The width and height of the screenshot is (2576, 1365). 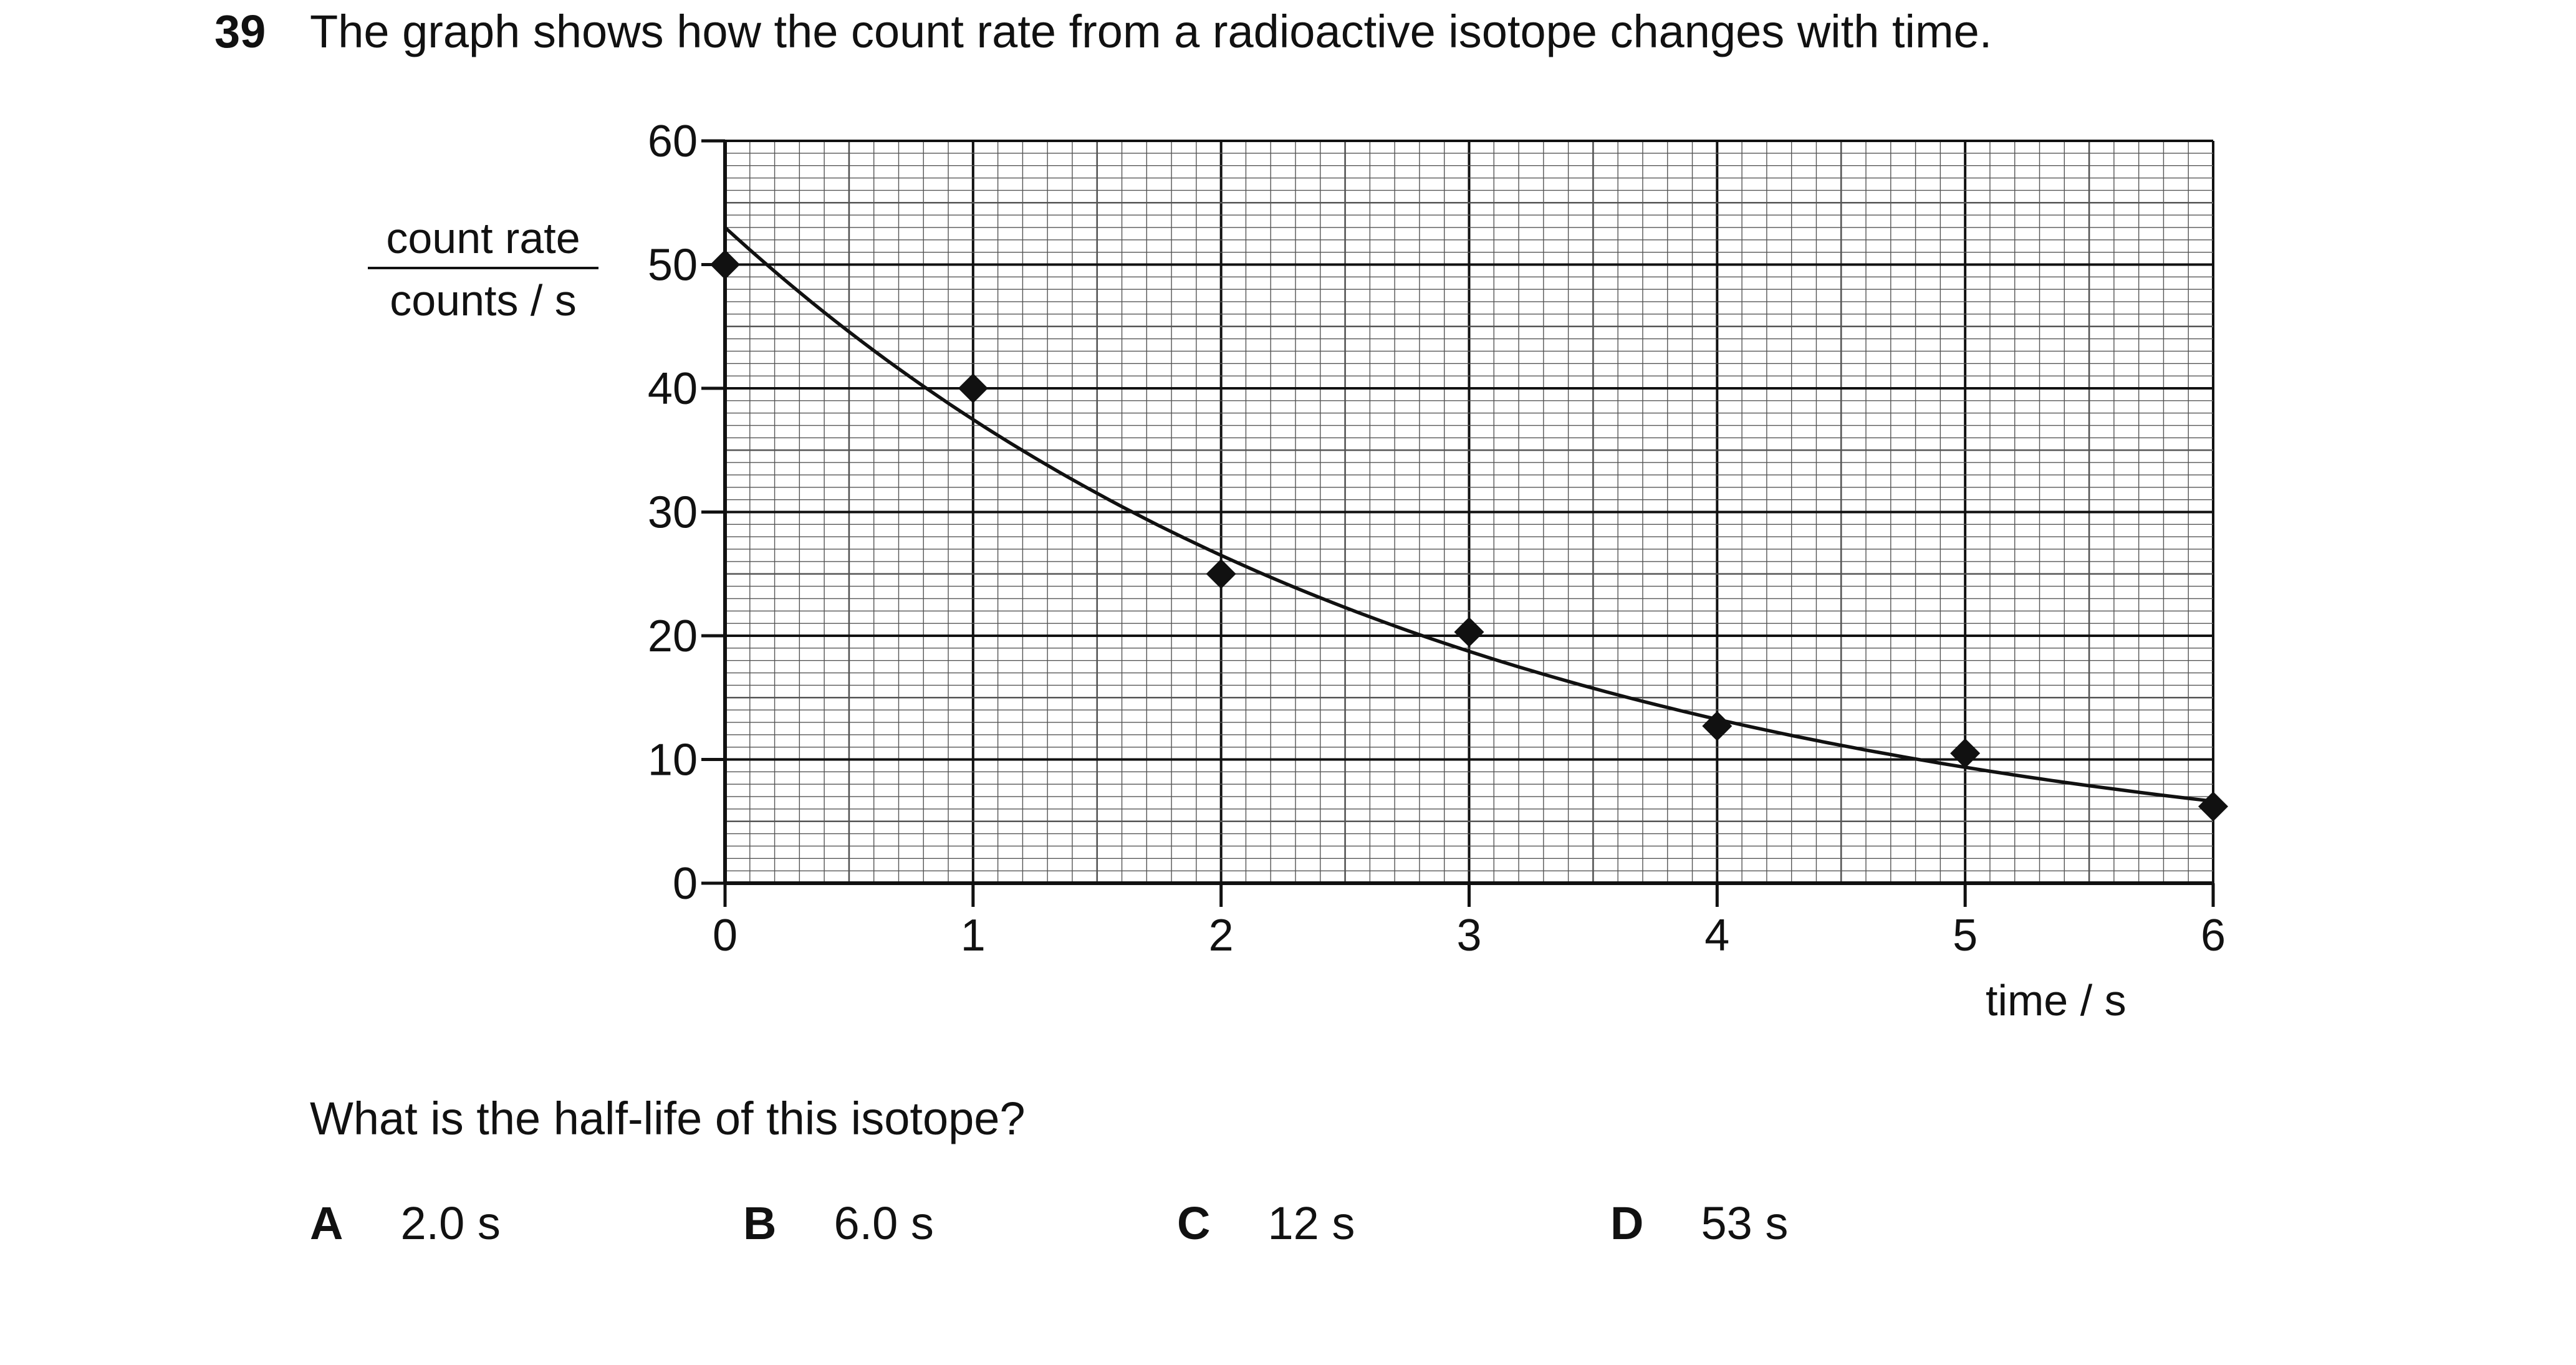 I want to click on y-tick-label: 50, so click(x=673, y=266).